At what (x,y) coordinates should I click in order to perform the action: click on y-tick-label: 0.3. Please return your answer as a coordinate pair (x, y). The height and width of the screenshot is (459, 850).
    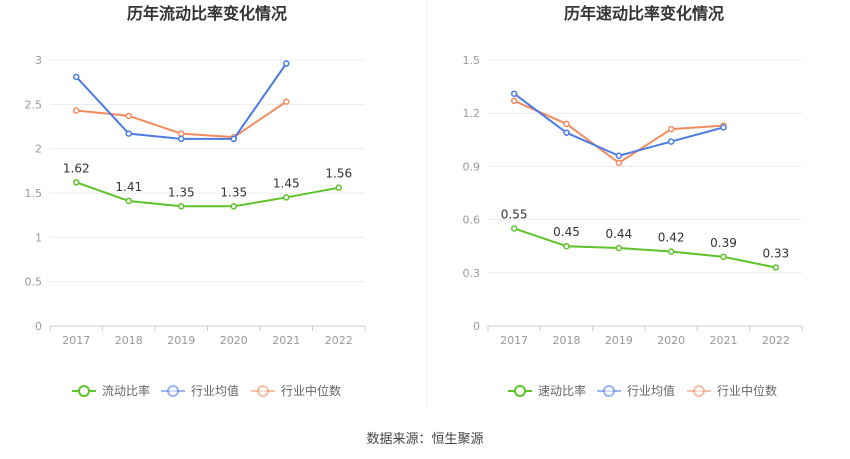
    Looking at the image, I should click on (472, 273).